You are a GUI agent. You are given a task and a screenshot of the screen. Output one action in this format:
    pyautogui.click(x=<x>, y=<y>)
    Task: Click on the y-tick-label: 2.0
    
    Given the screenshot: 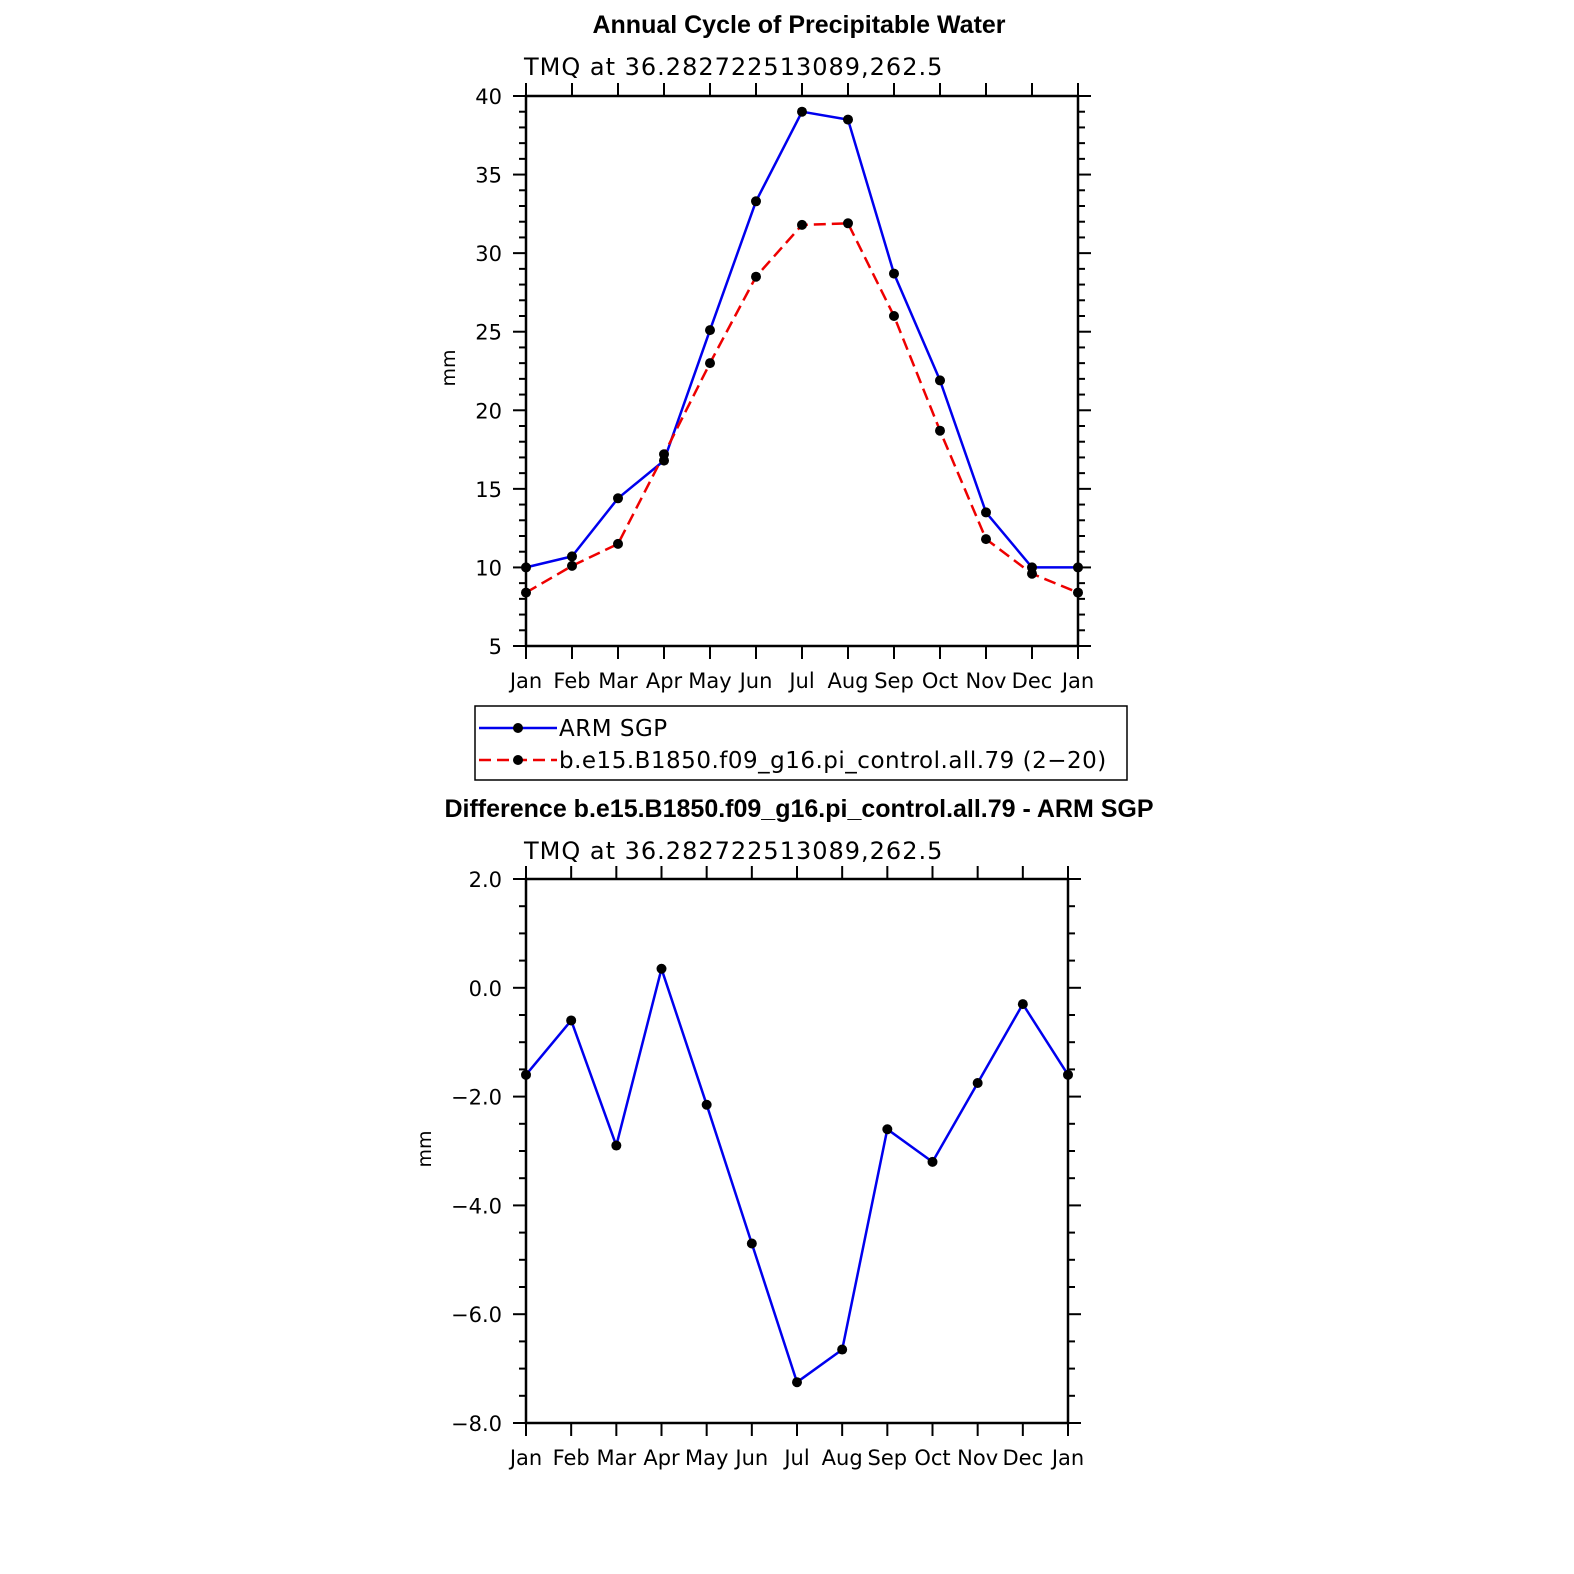 What is the action you would take?
    pyautogui.click(x=485, y=880)
    